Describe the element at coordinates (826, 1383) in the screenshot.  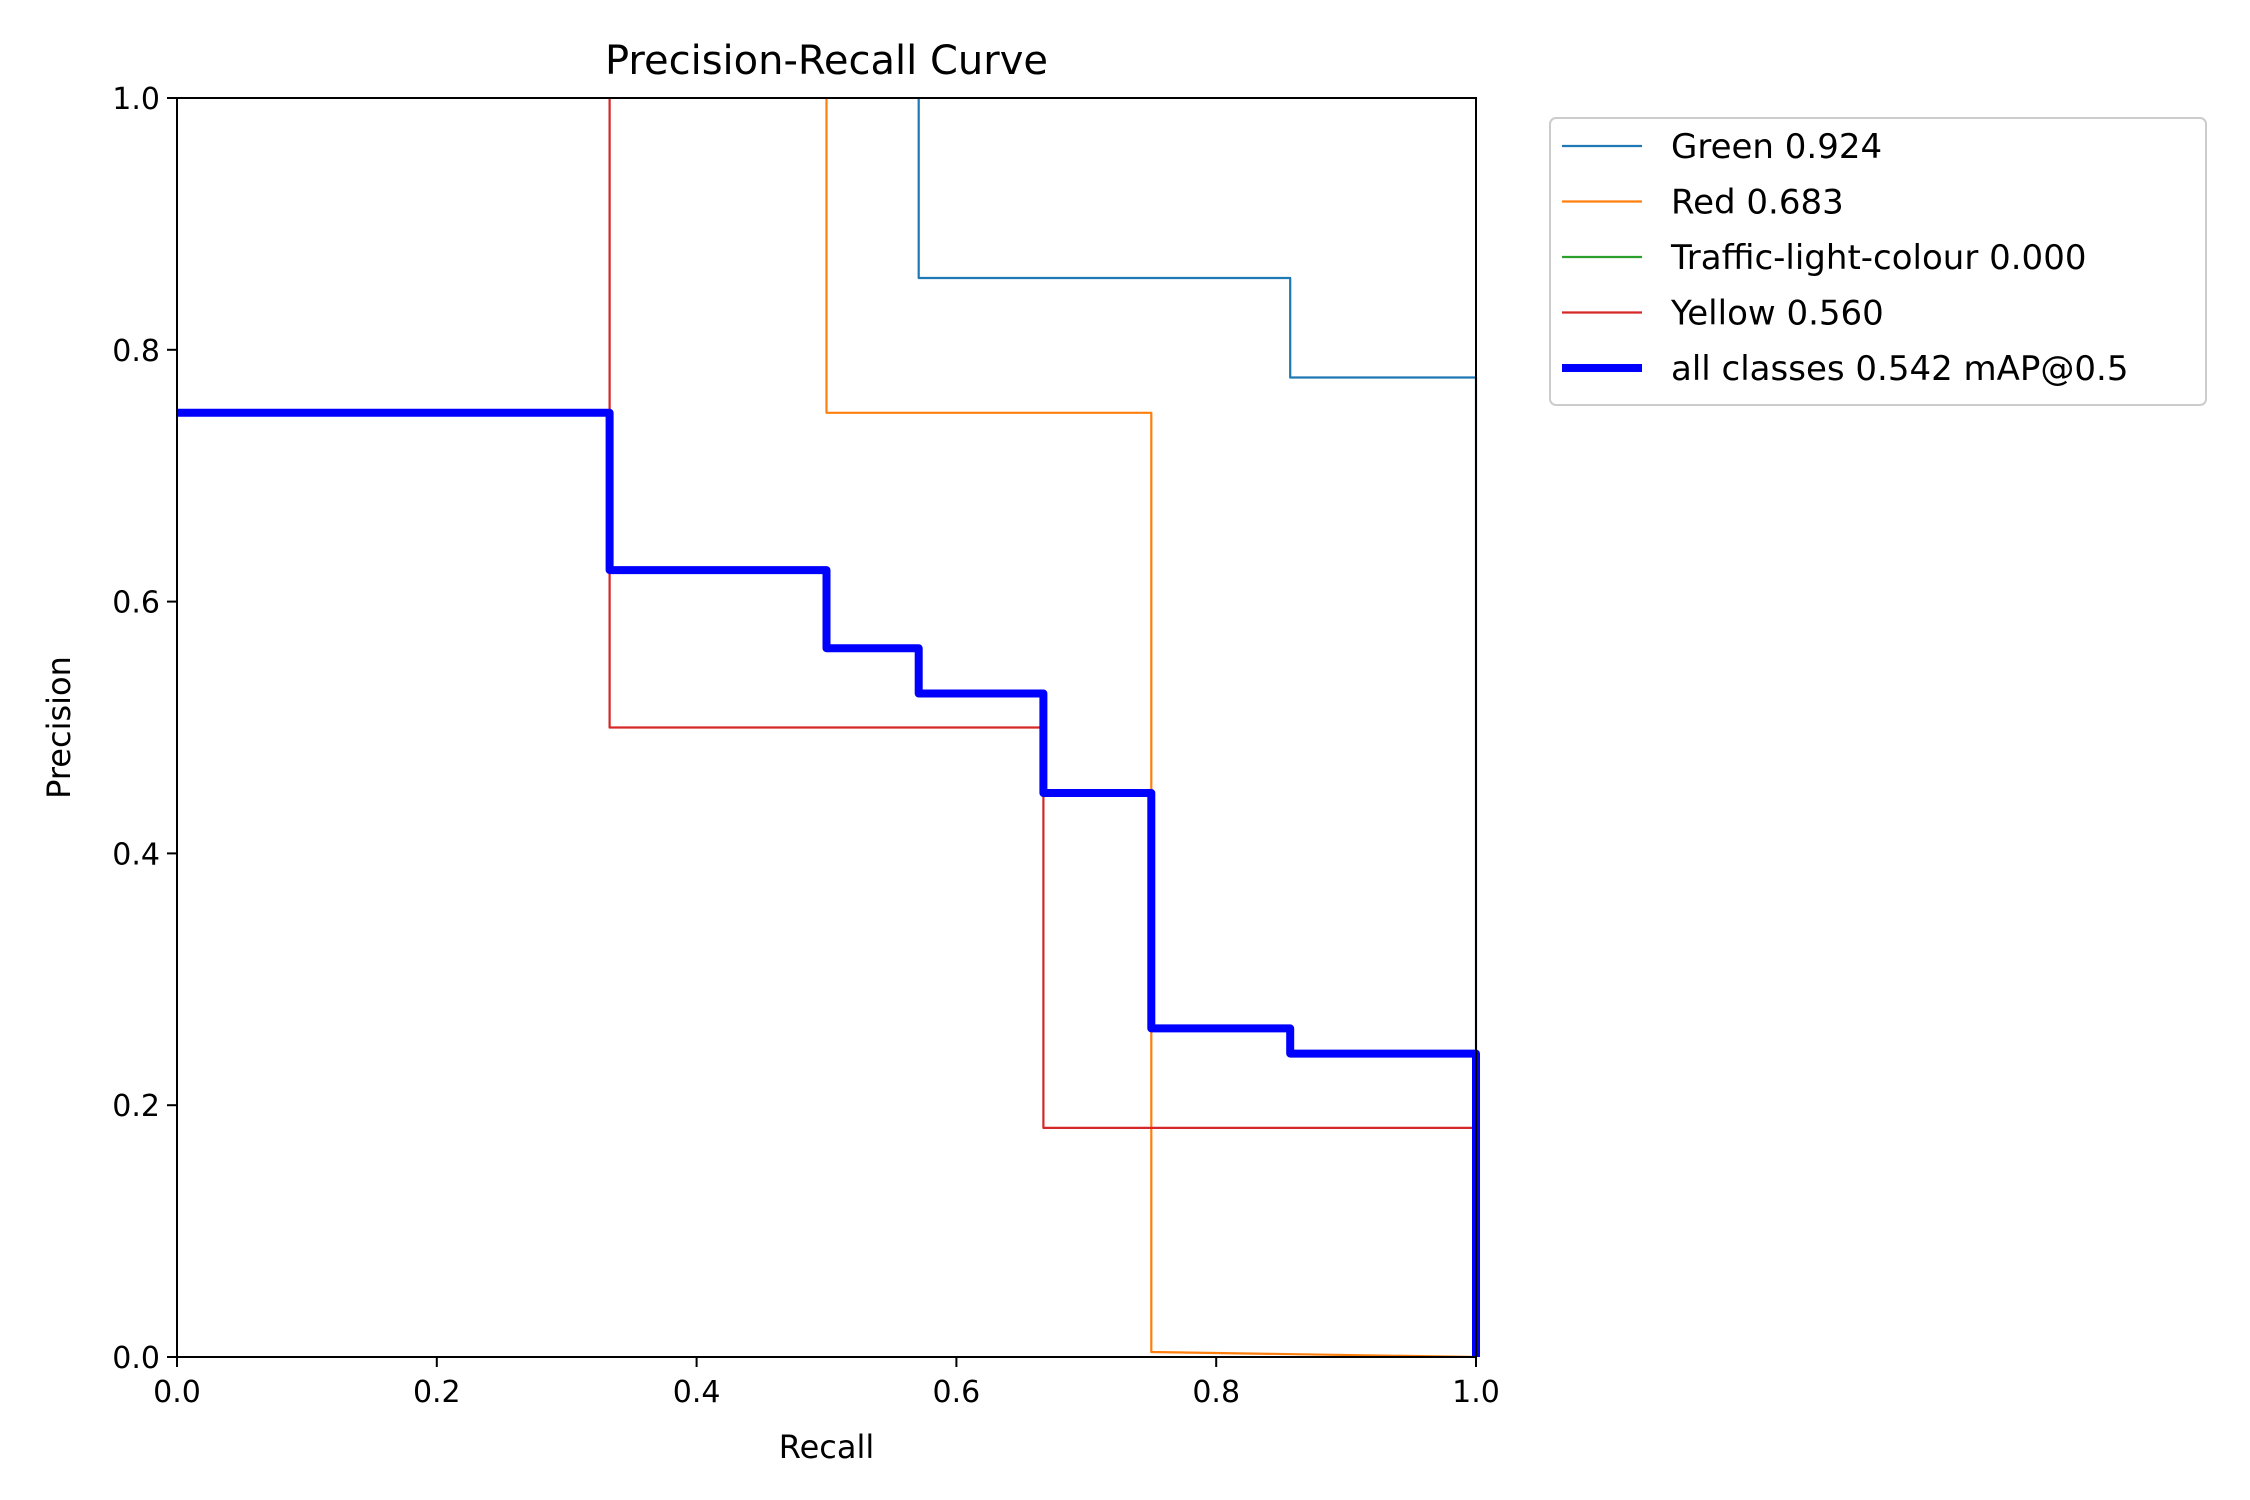
I see `x-axis: 0.0 0.2 0.4 0.6 0.8 1.0` at that location.